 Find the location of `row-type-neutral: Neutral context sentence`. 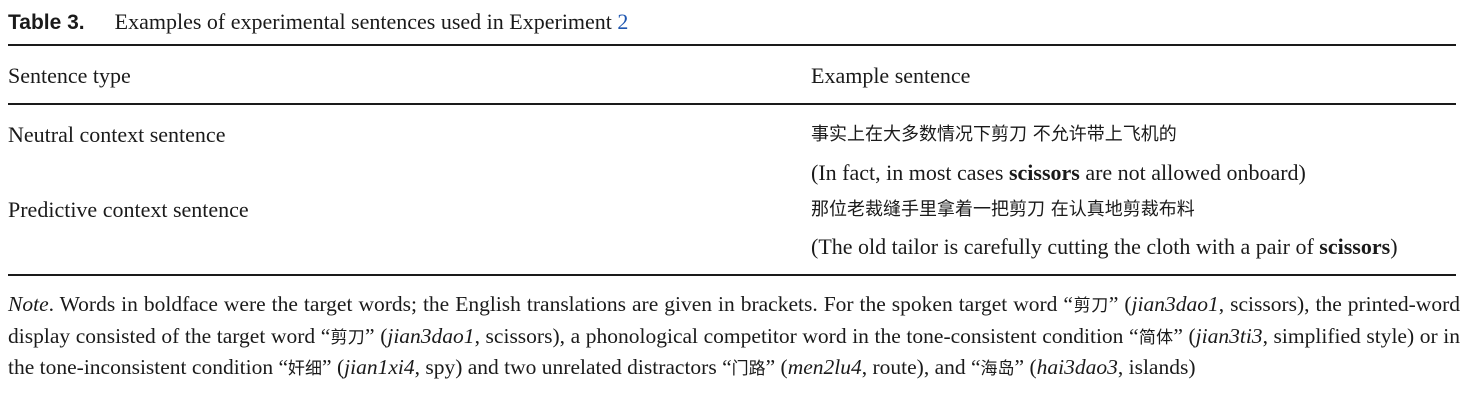

row-type-neutral: Neutral context sentence is located at coordinates (117, 134).